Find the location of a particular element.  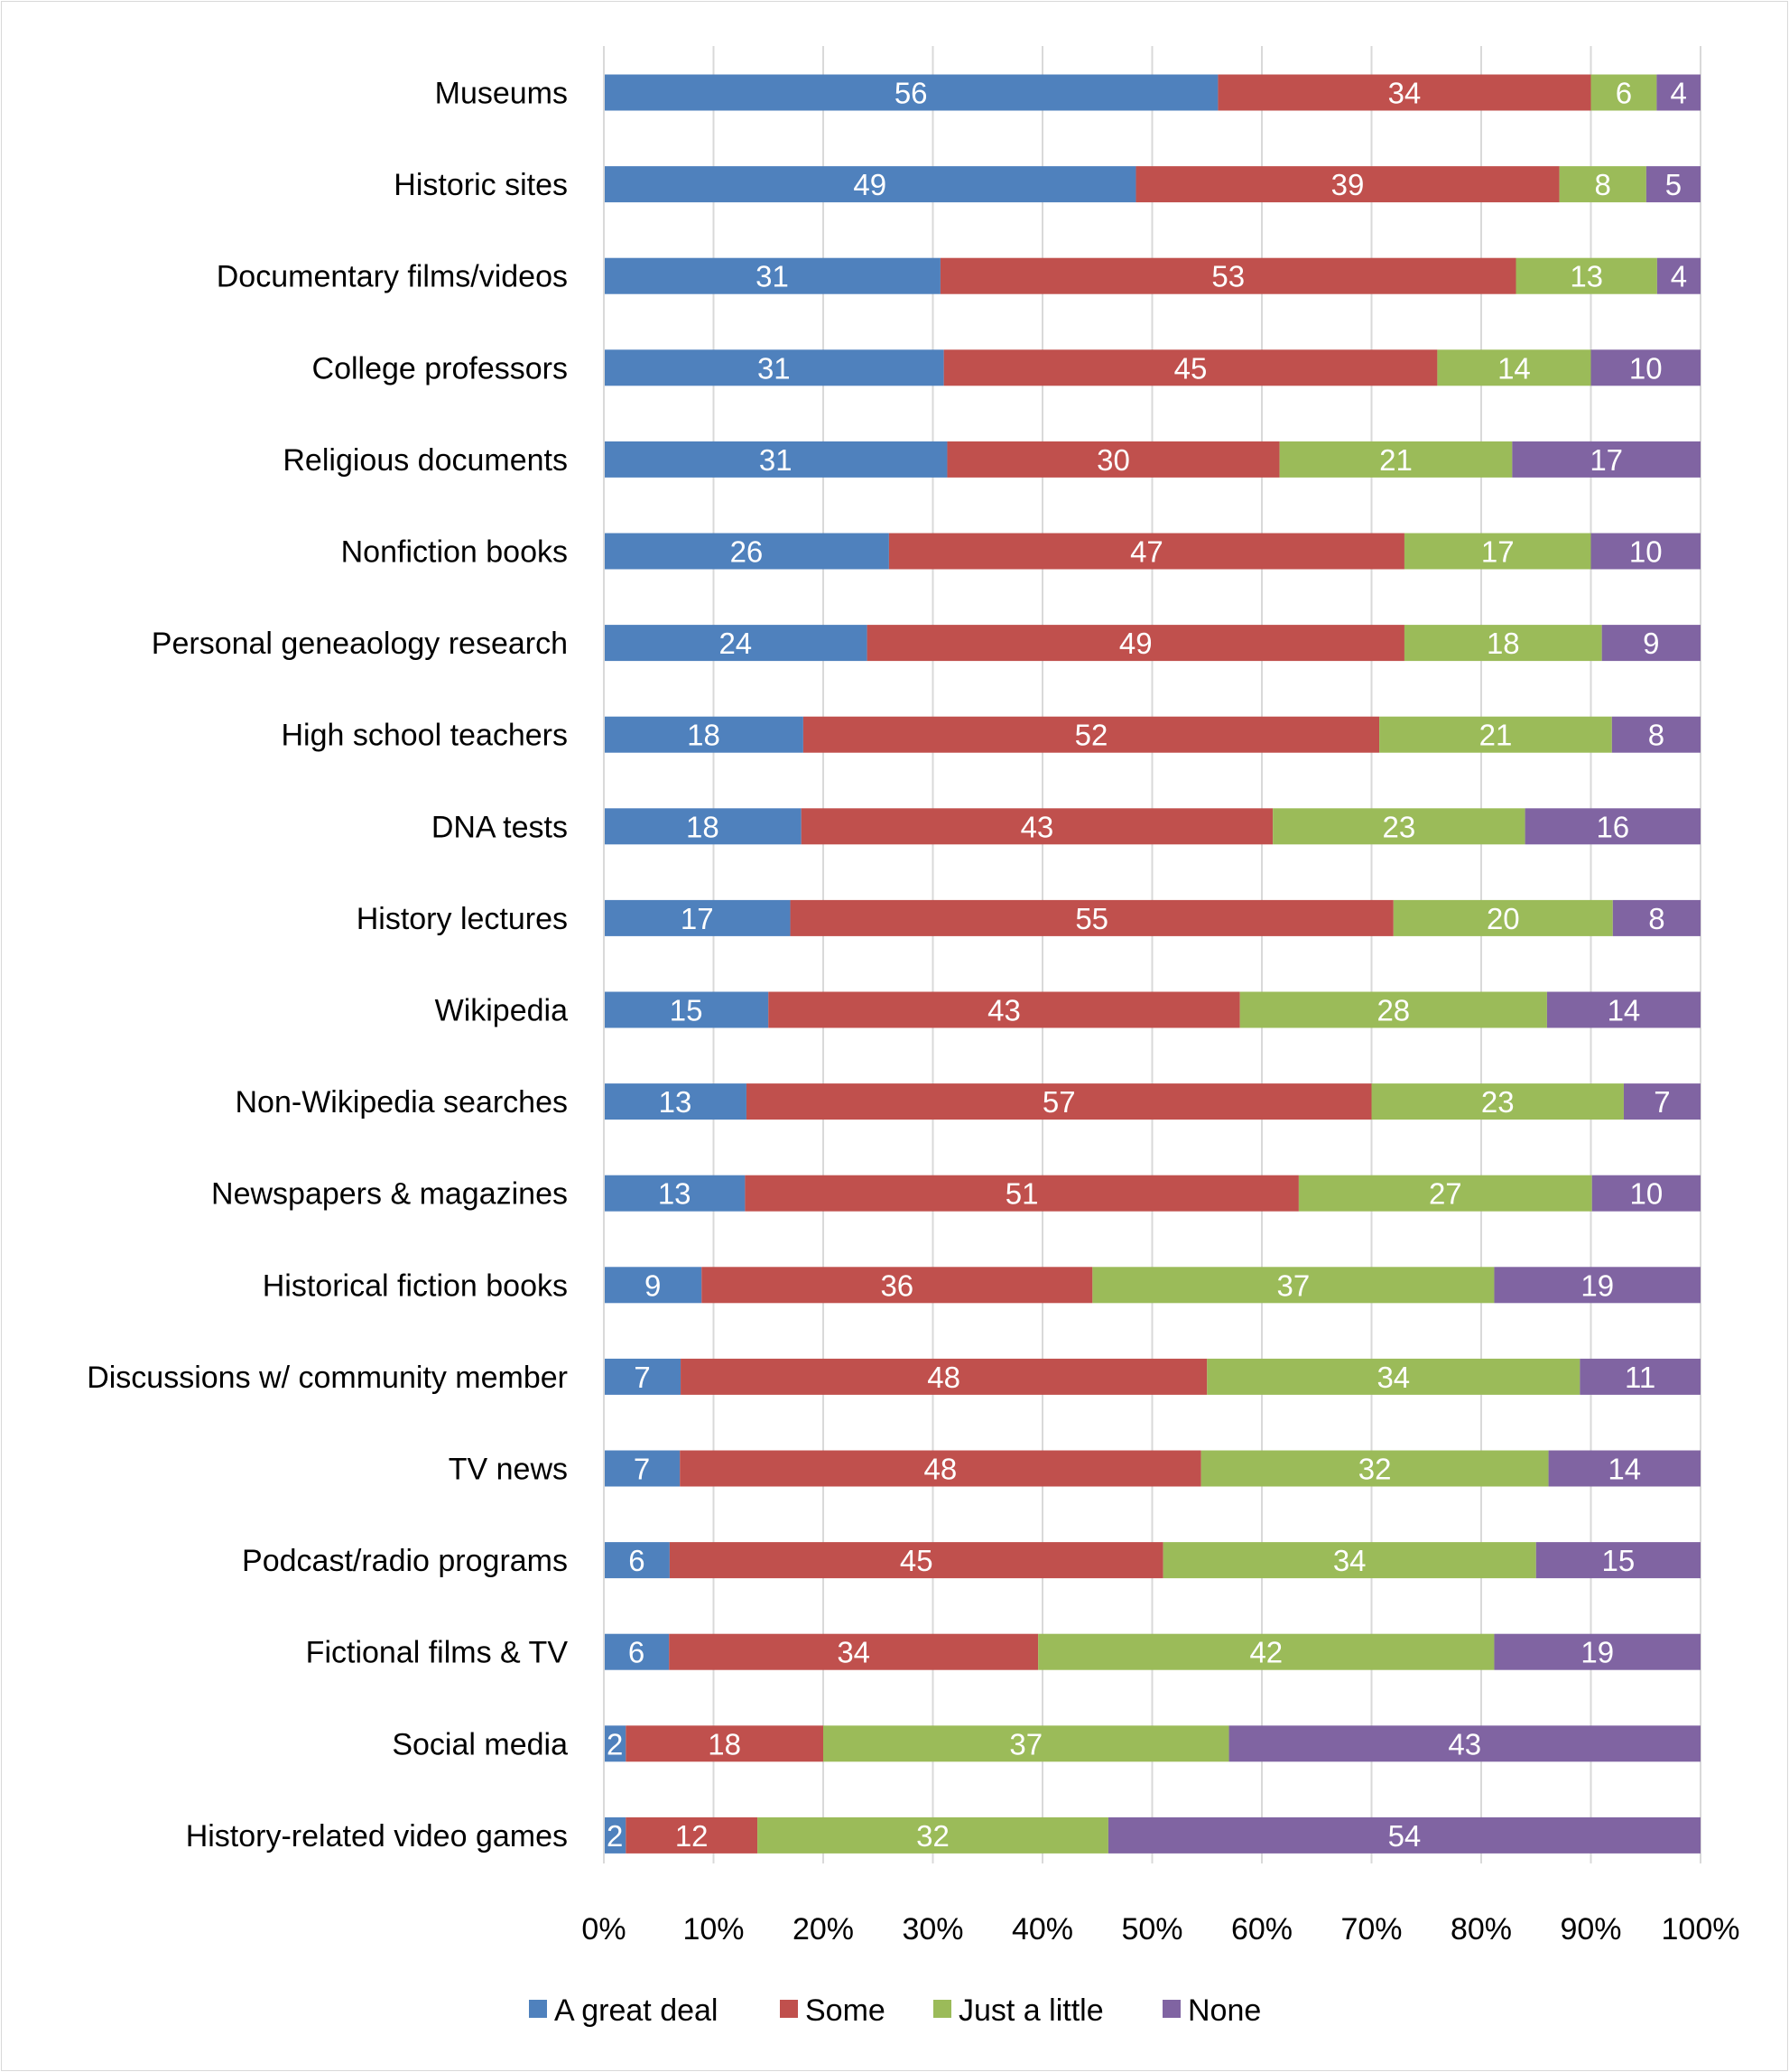

category-label: Historic sites is located at coordinates (481, 185).